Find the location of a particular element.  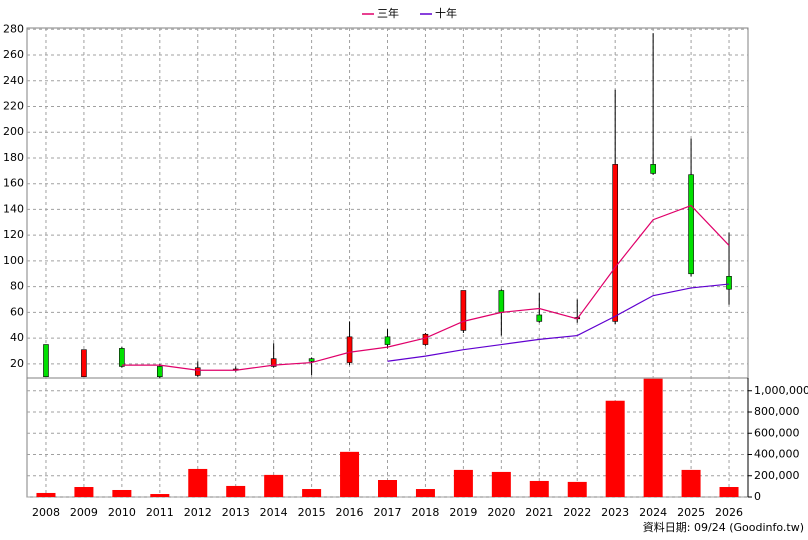

legend-label: 十年 is located at coordinates (446, 13).